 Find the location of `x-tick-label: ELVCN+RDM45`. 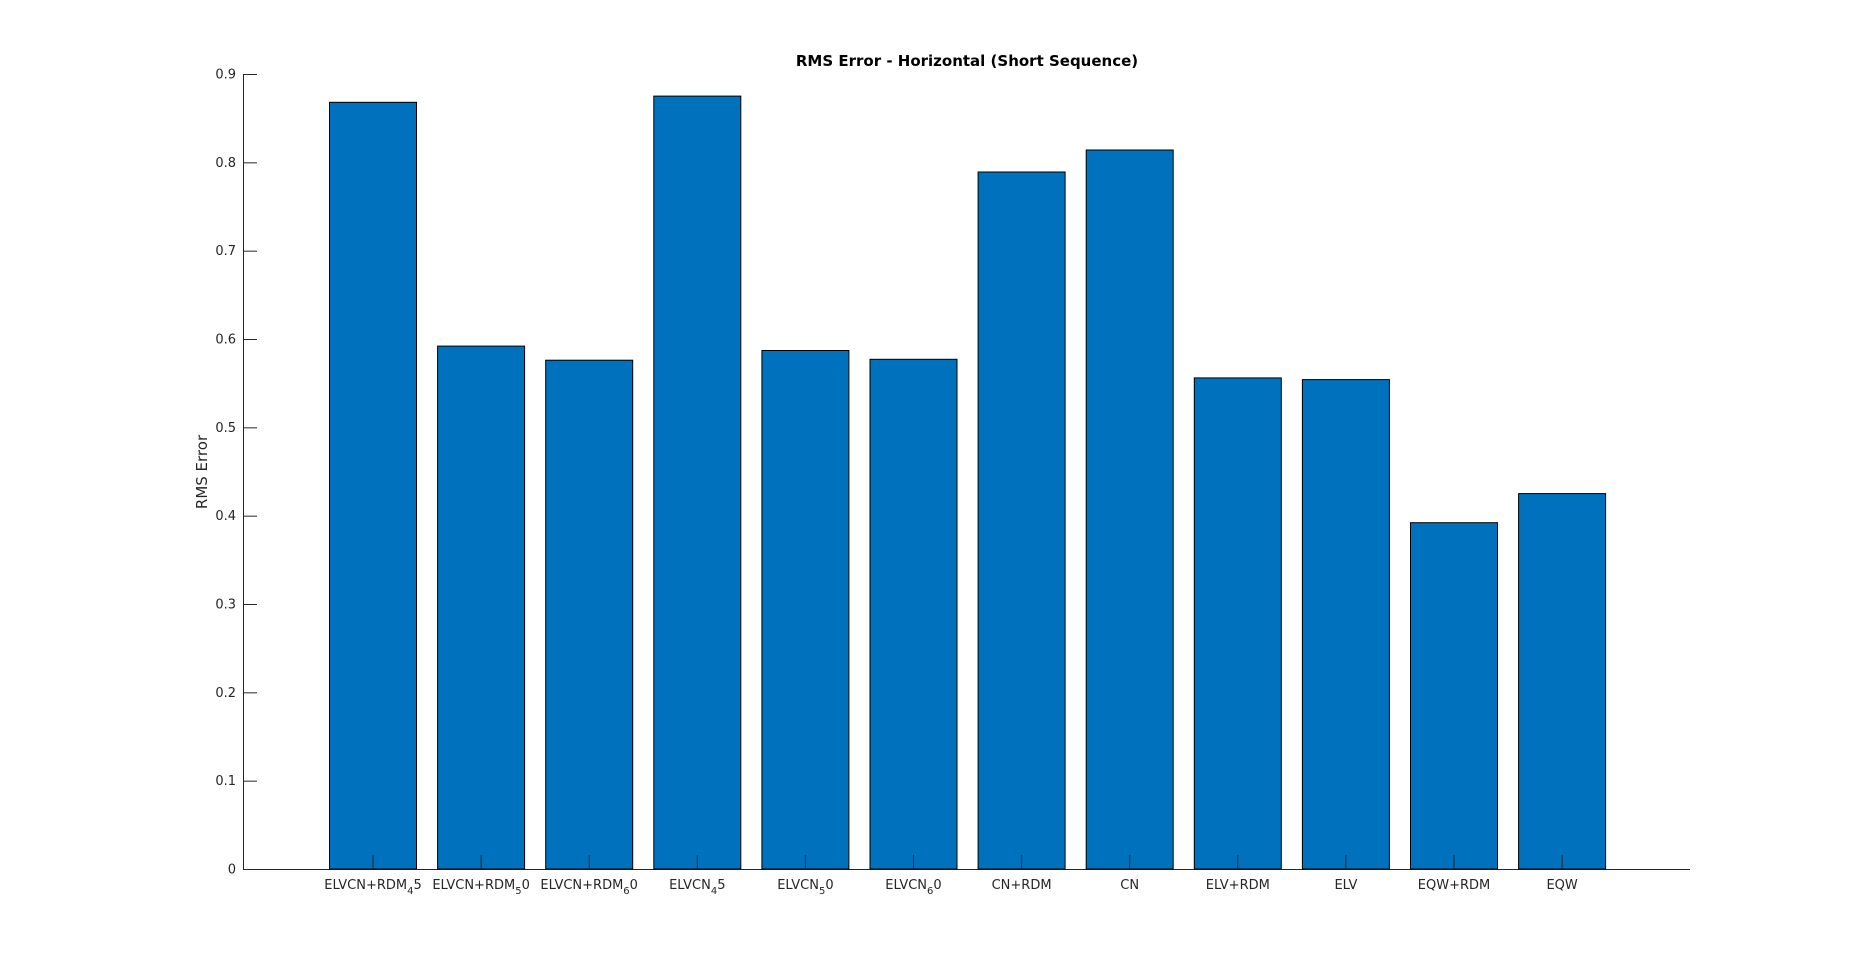

x-tick-label: ELVCN+RDM45 is located at coordinates (373, 887).